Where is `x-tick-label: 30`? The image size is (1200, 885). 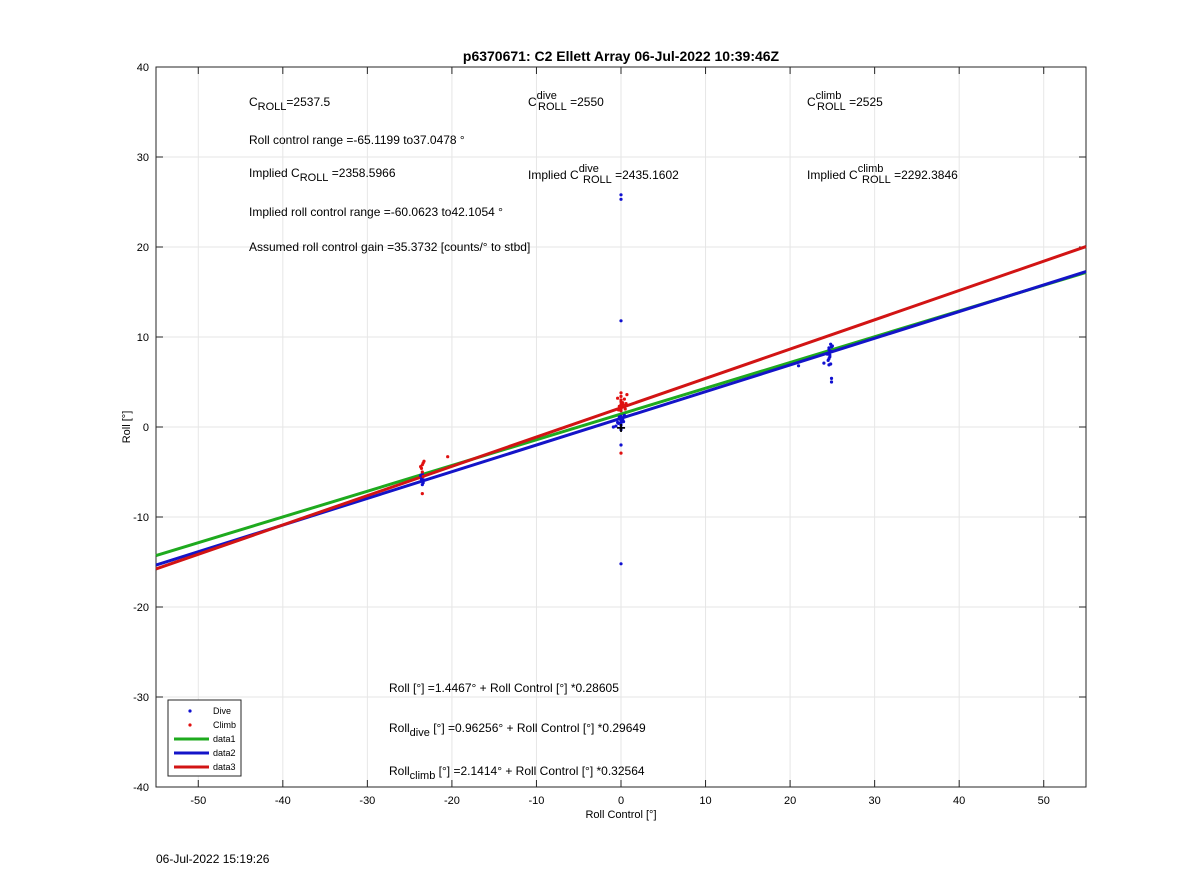 x-tick-label: 30 is located at coordinates (875, 801).